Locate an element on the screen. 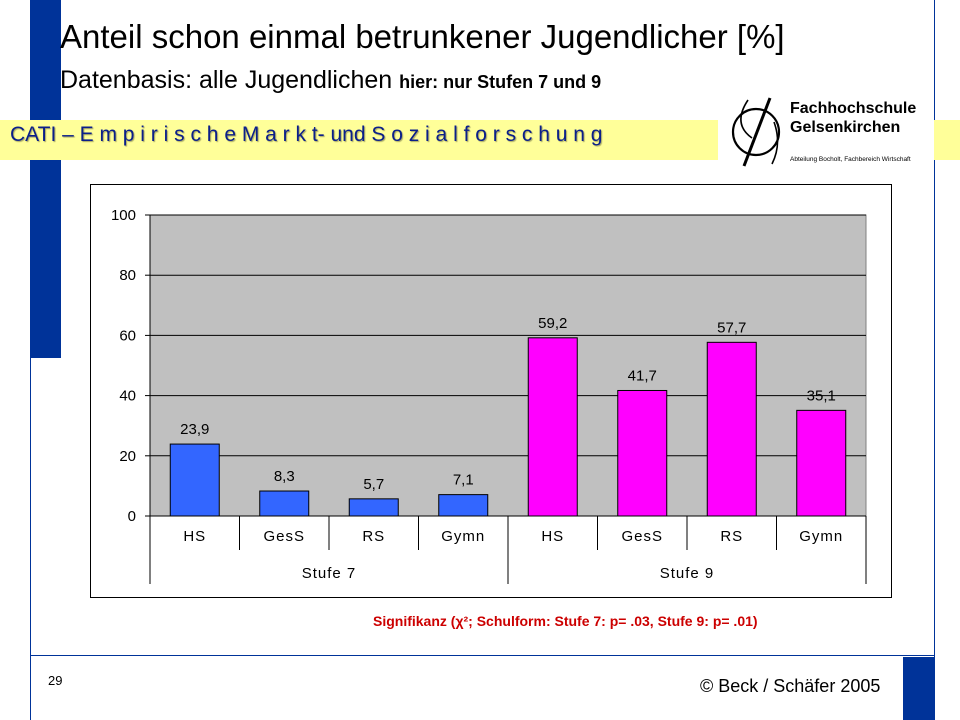  y-tick-label: 20 is located at coordinates (127, 456).